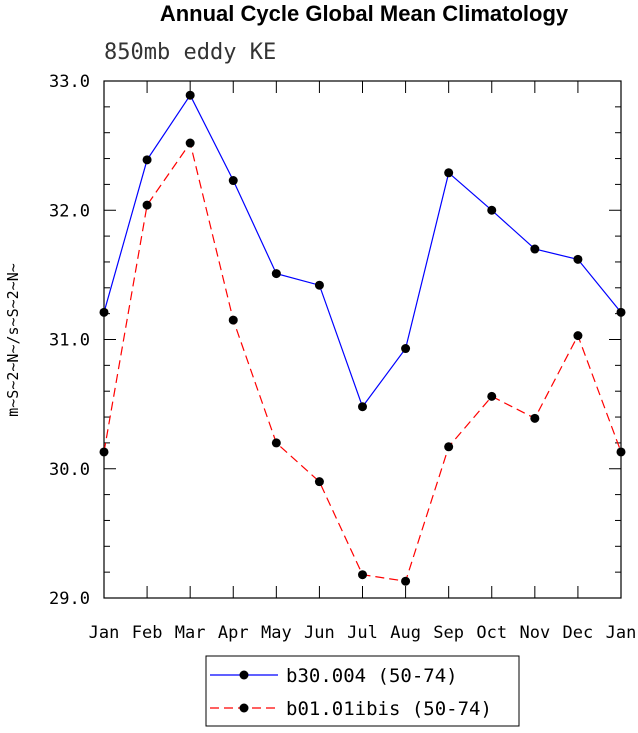 Image resolution: width=638 pixels, height=733 pixels. What do you see at coordinates (69, 341) in the screenshot?
I see `y-tick-label: 31.0` at bounding box center [69, 341].